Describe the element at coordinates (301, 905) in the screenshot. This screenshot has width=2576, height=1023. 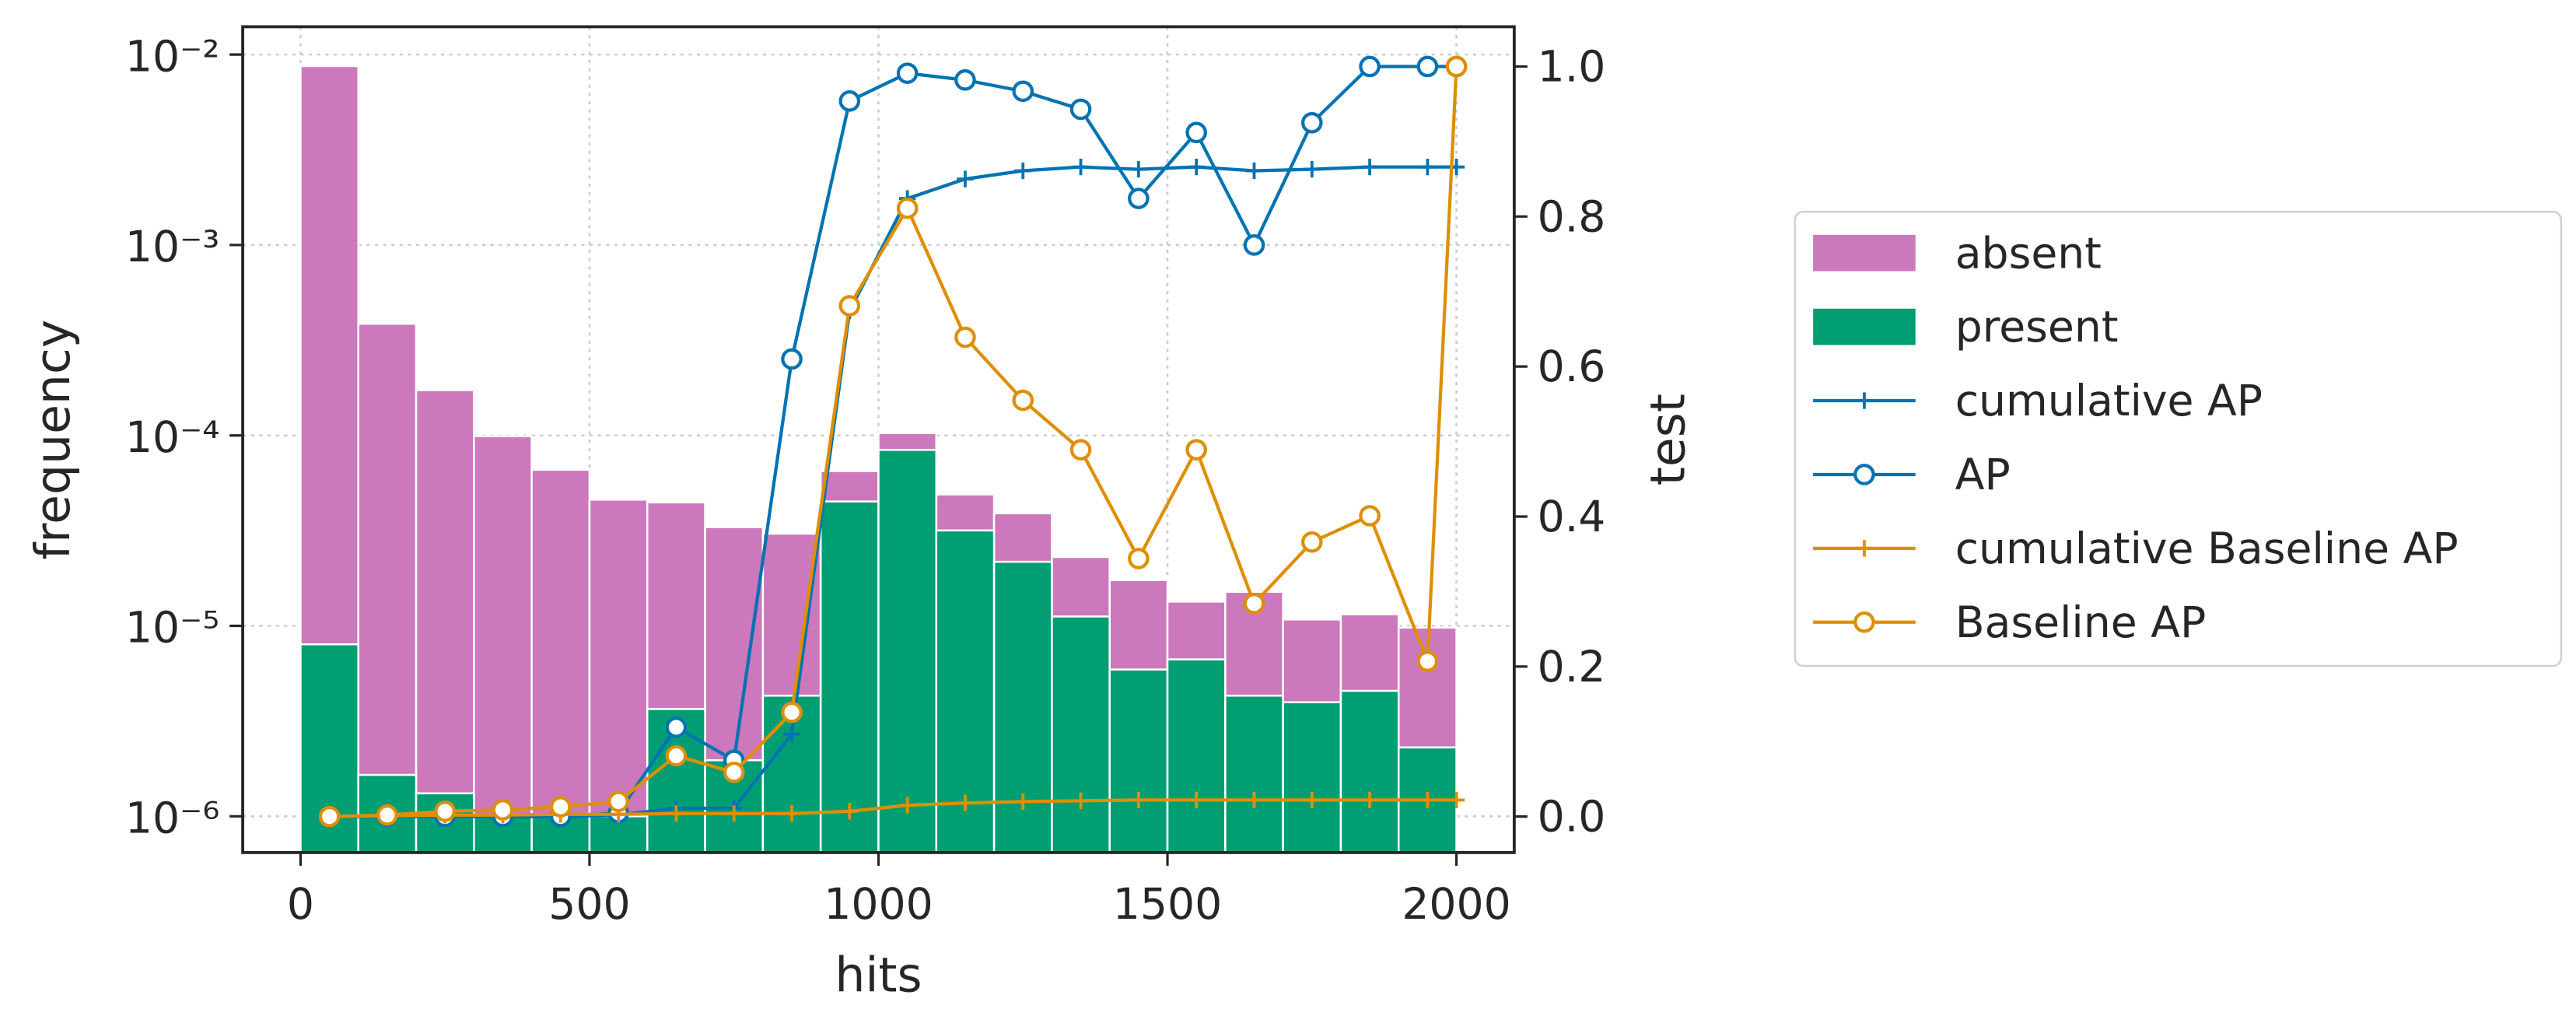
I see `x-tick-label: 0` at that location.